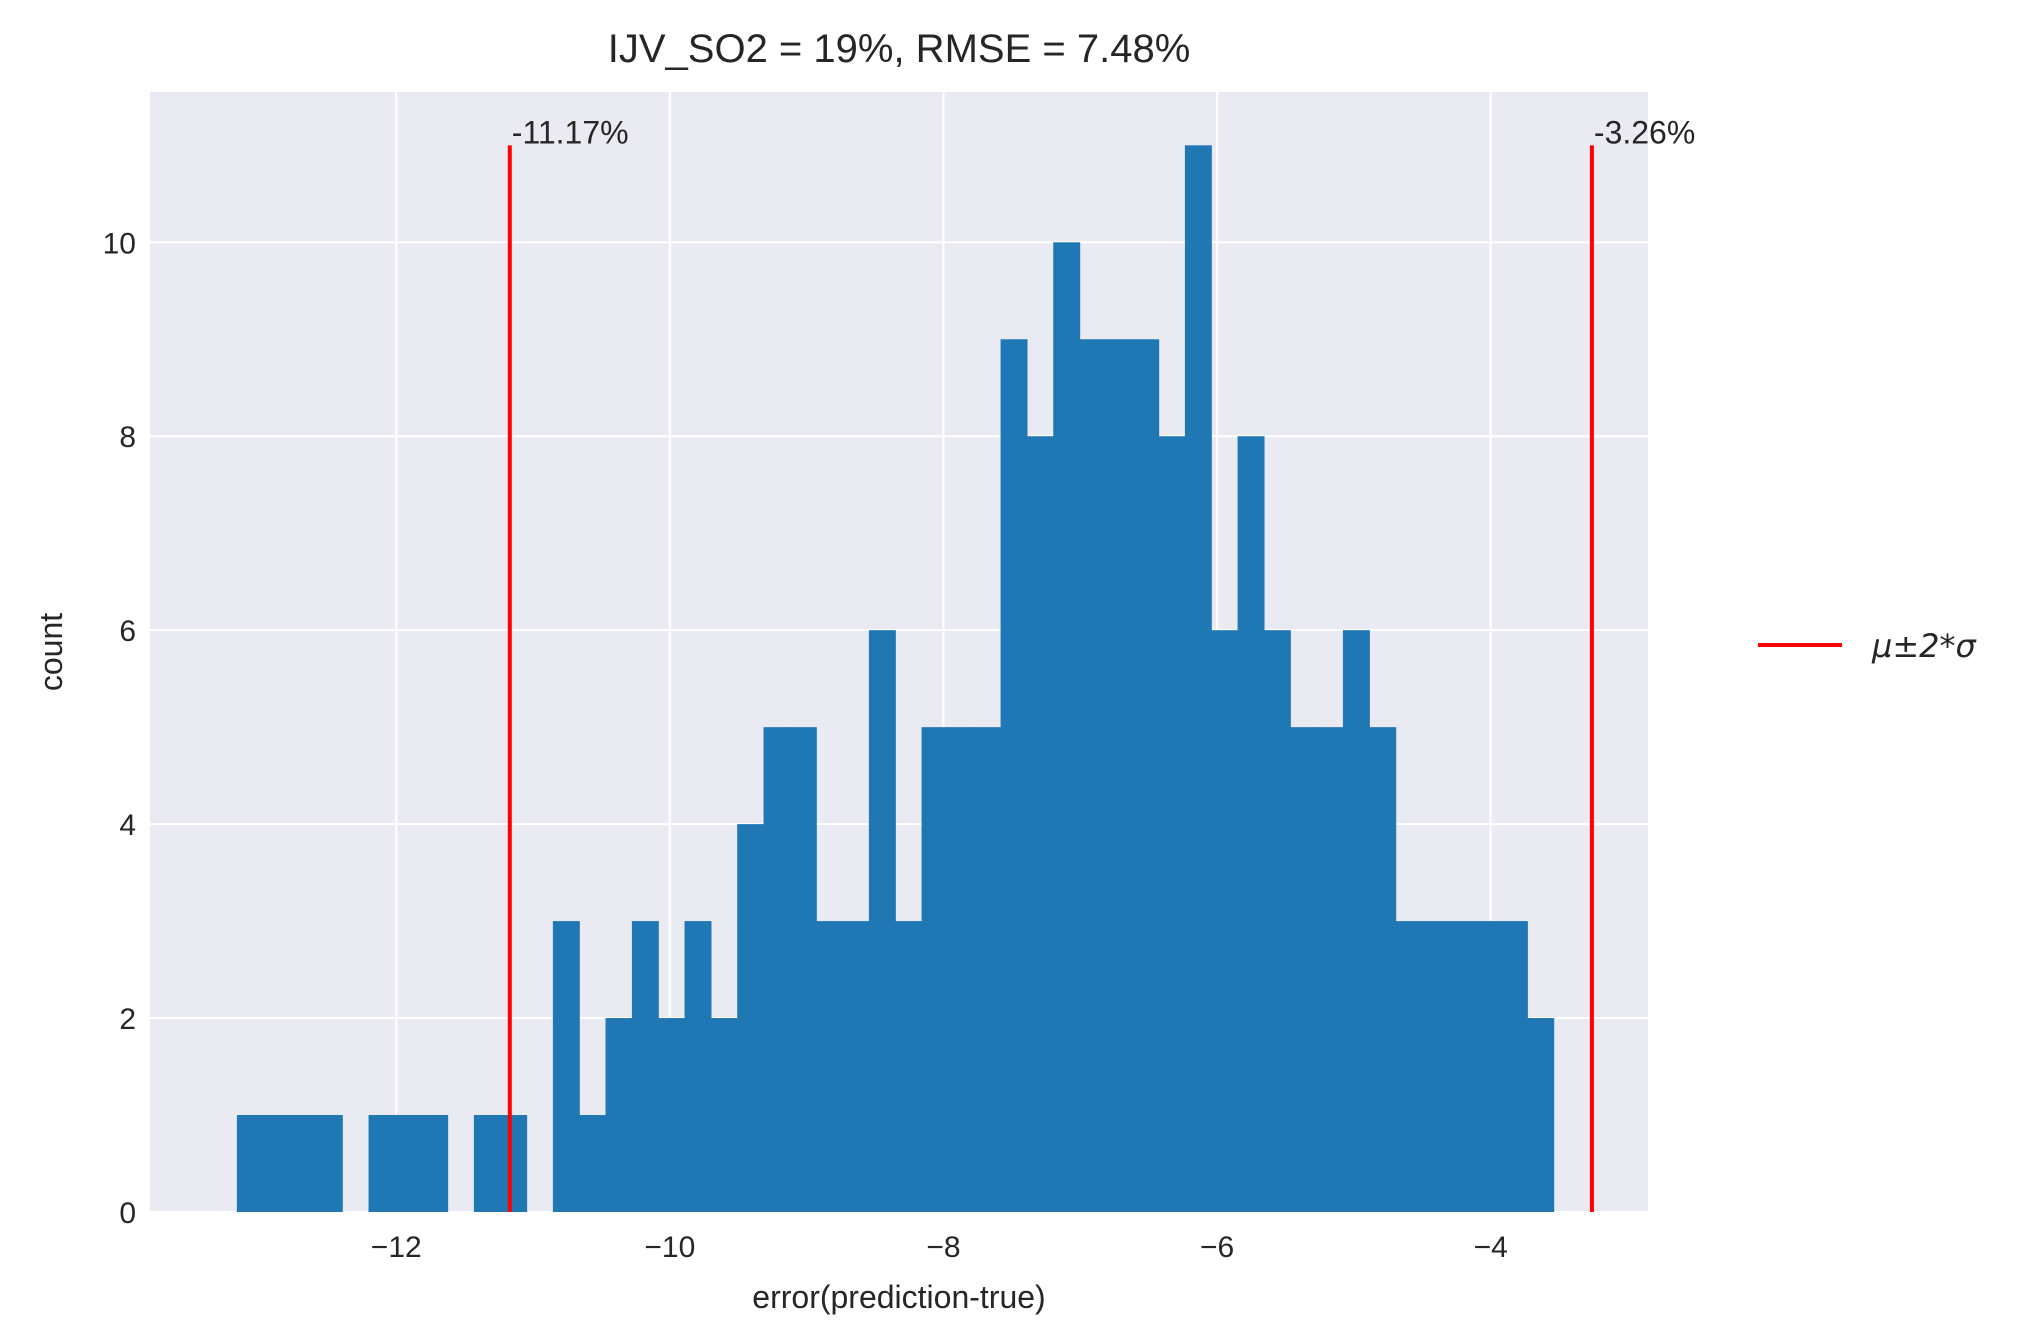 The width and height of the screenshot is (2041, 1341). Describe the element at coordinates (1644, 132) in the screenshot. I see `sigma-annotation: -3.26%` at that location.